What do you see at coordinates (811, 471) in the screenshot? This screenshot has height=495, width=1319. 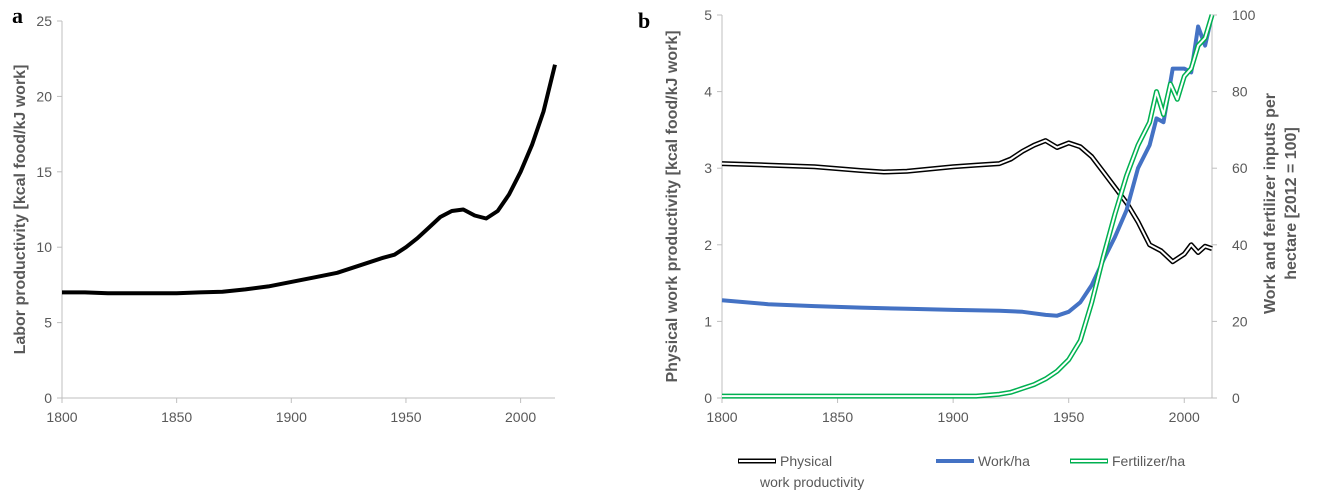 I see `legend-label: Physical work productivity` at bounding box center [811, 471].